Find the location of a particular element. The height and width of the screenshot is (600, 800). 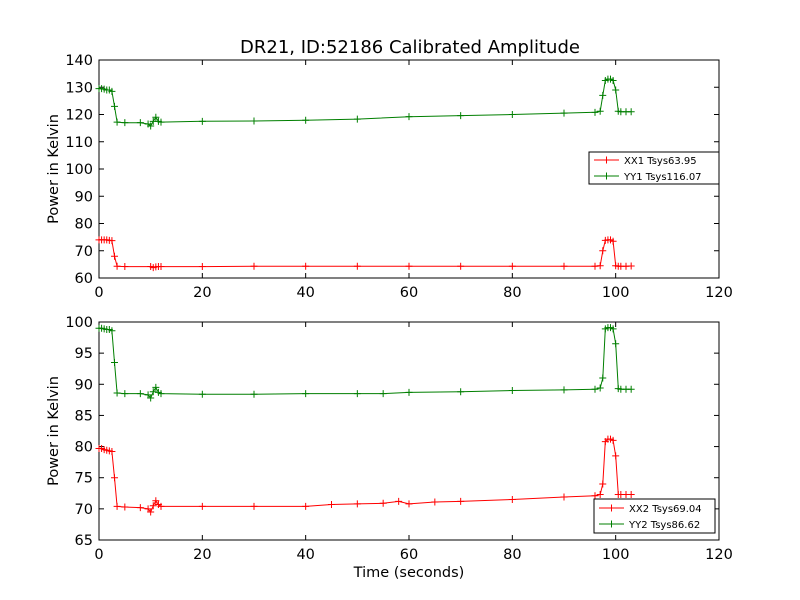

y-tick-label: 75 is located at coordinates (84, 479).